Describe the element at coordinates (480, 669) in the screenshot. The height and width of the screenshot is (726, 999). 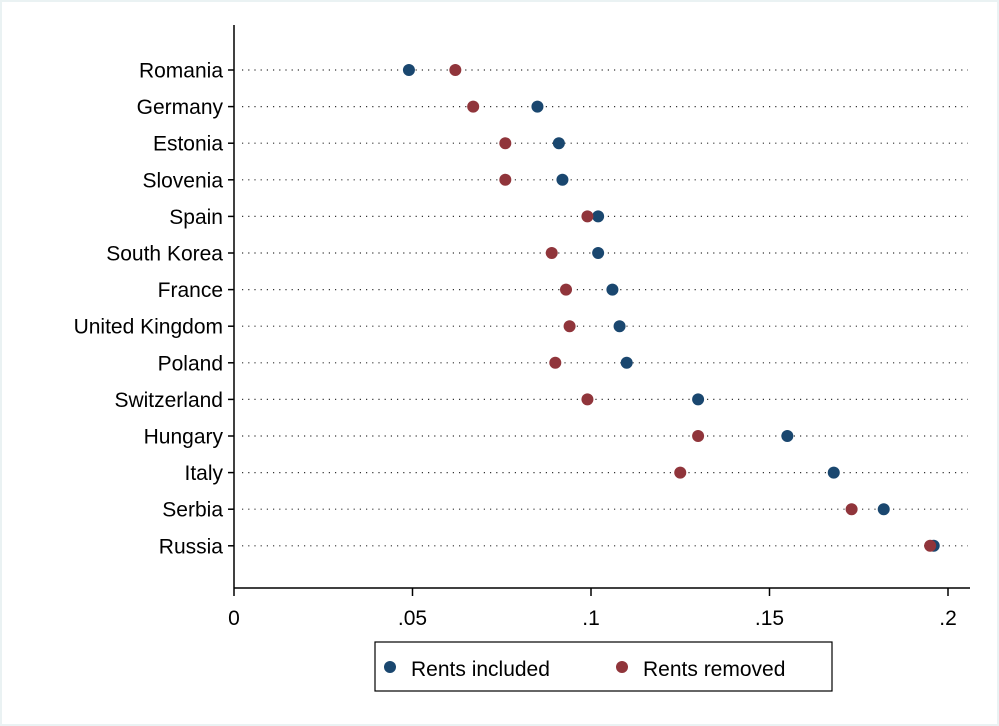
I see `legend-label: Rents included` at that location.